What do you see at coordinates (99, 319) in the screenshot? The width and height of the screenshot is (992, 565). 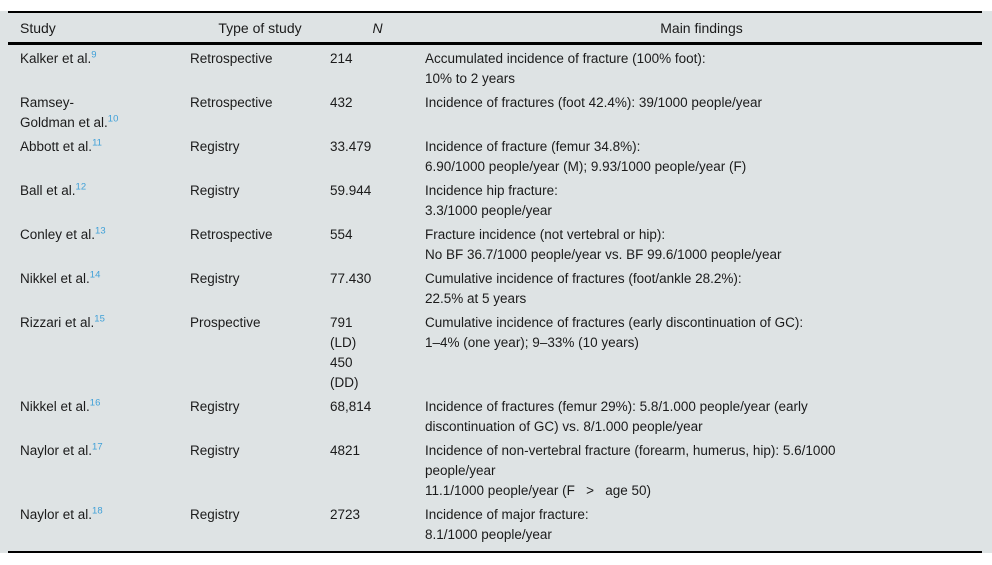 I see `reference-superscript-link: 15` at bounding box center [99, 319].